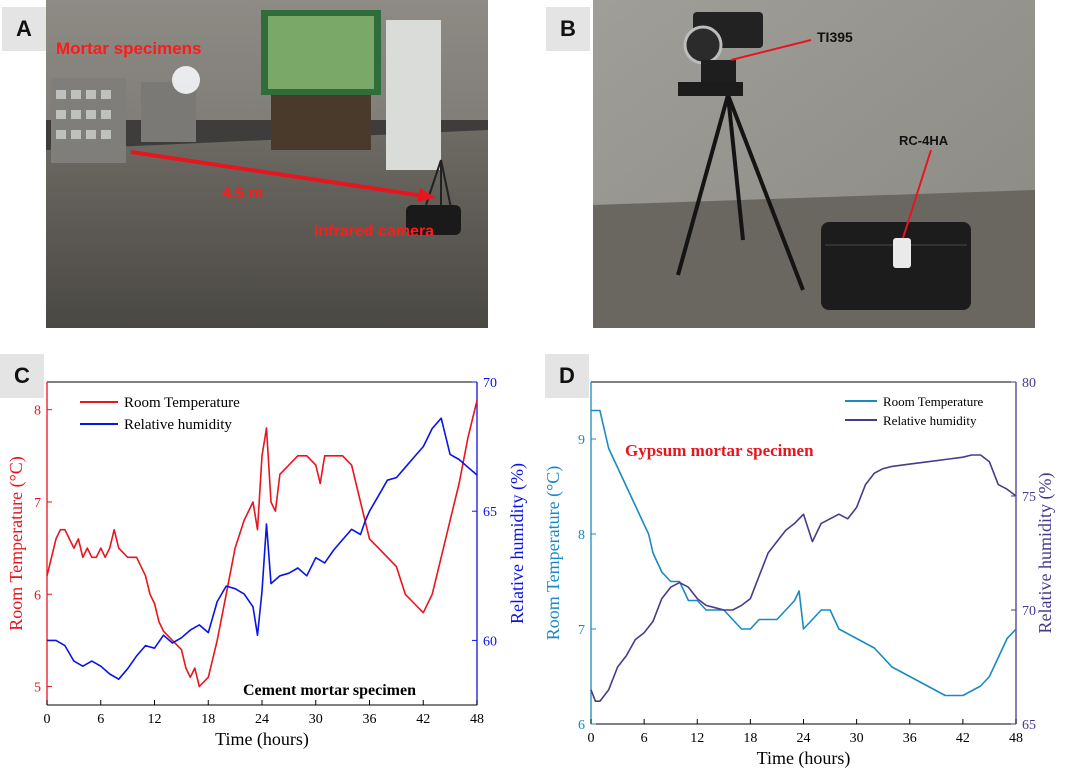  Describe the element at coordinates (413, 95) in the screenshot. I see `cabinet` at that location.